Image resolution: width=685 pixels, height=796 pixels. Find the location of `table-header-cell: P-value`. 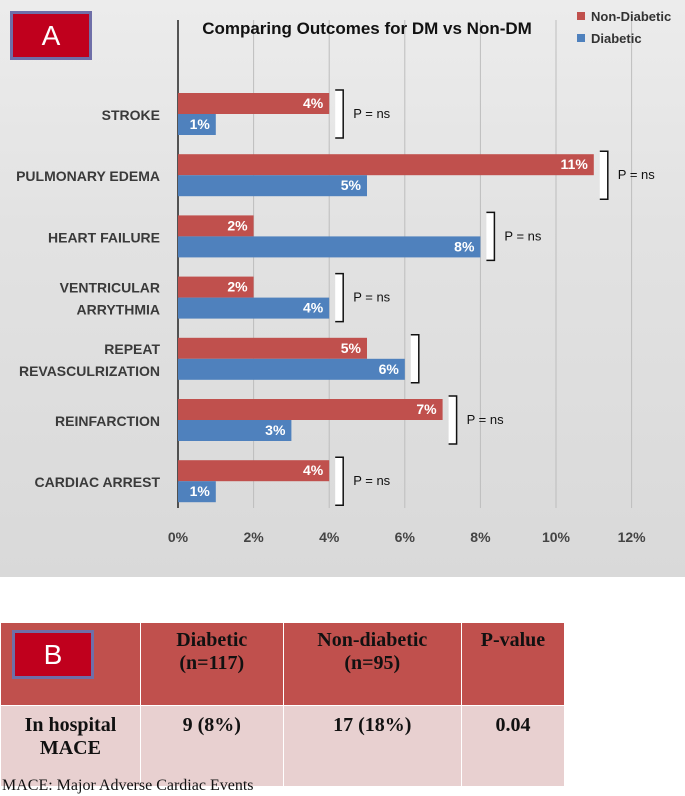

table-header-cell: P-value is located at coordinates (513, 664).